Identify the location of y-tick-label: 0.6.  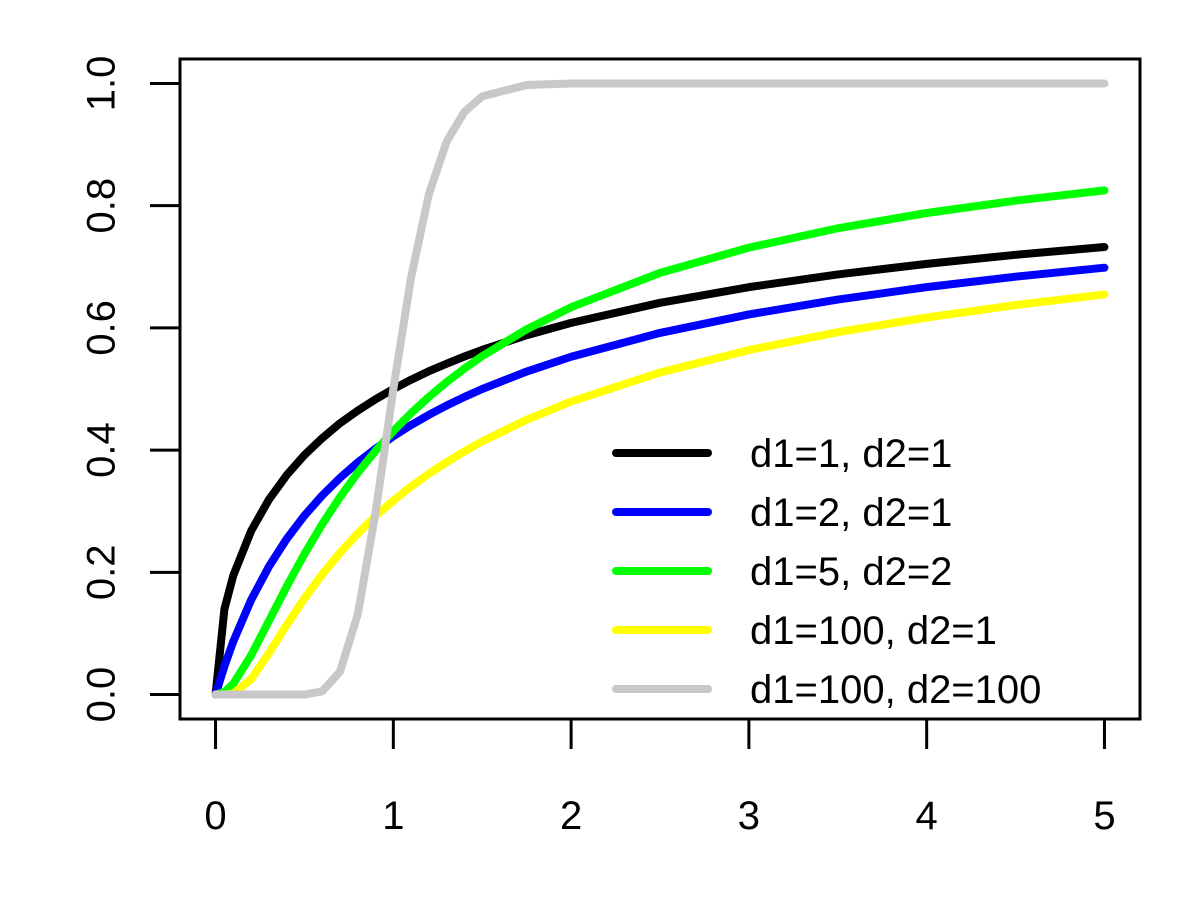
(102, 328).